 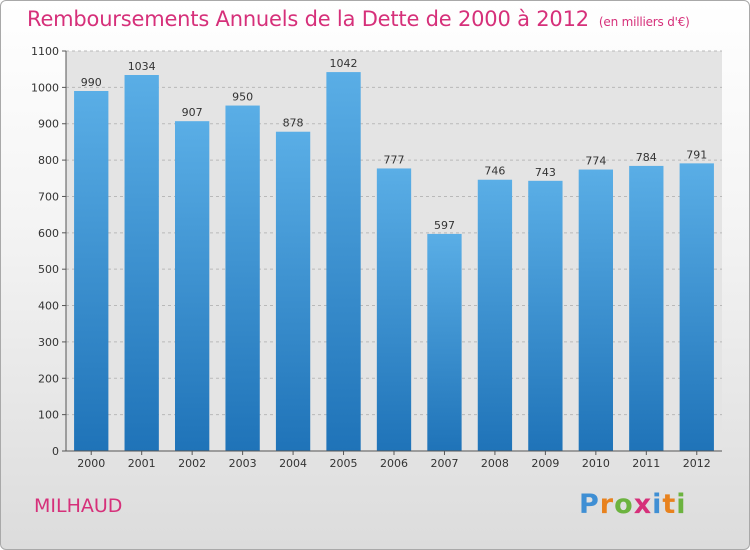 I want to click on x-tick-label: 2008, so click(x=495, y=463).